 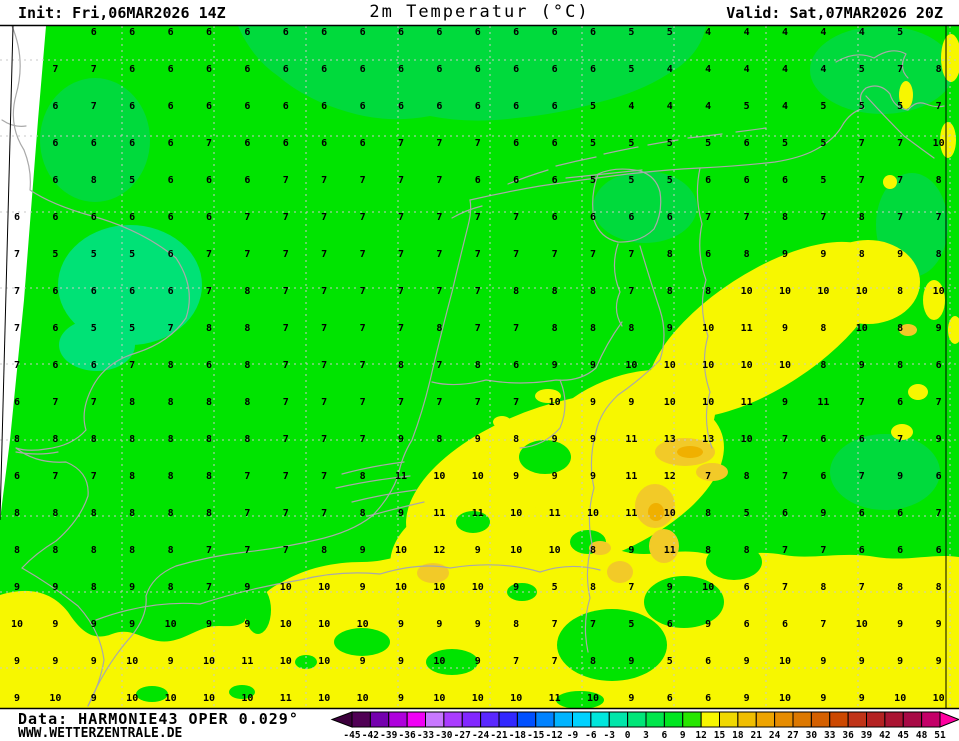 I want to click on scale-tick-label: -24, so click(x=480, y=735).